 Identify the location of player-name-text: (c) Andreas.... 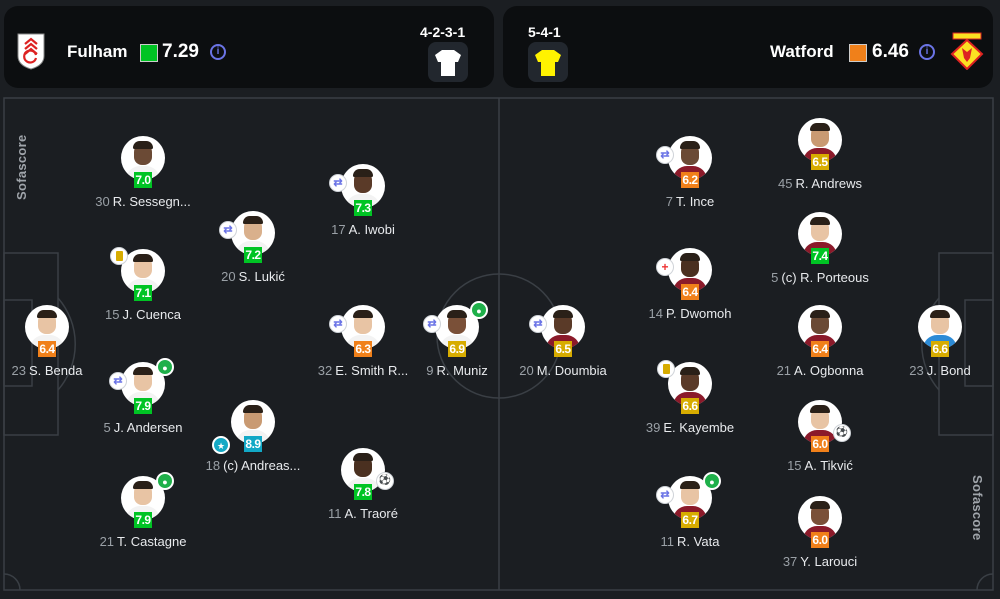
(262, 465).